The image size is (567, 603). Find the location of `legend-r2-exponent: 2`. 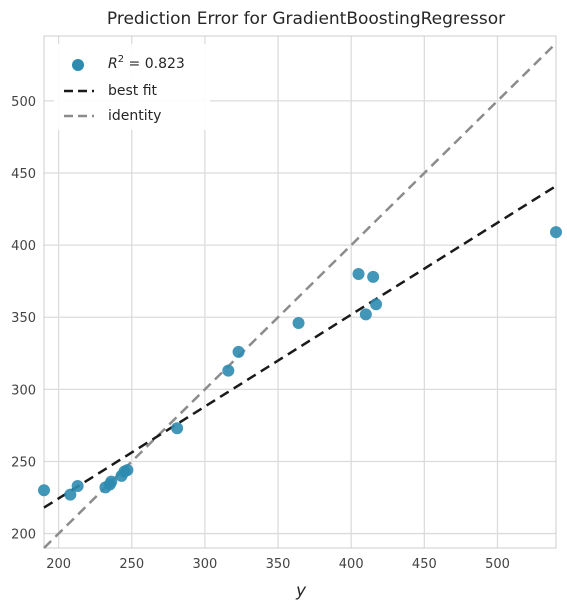

legend-r2-exponent: 2 is located at coordinates (121, 59).